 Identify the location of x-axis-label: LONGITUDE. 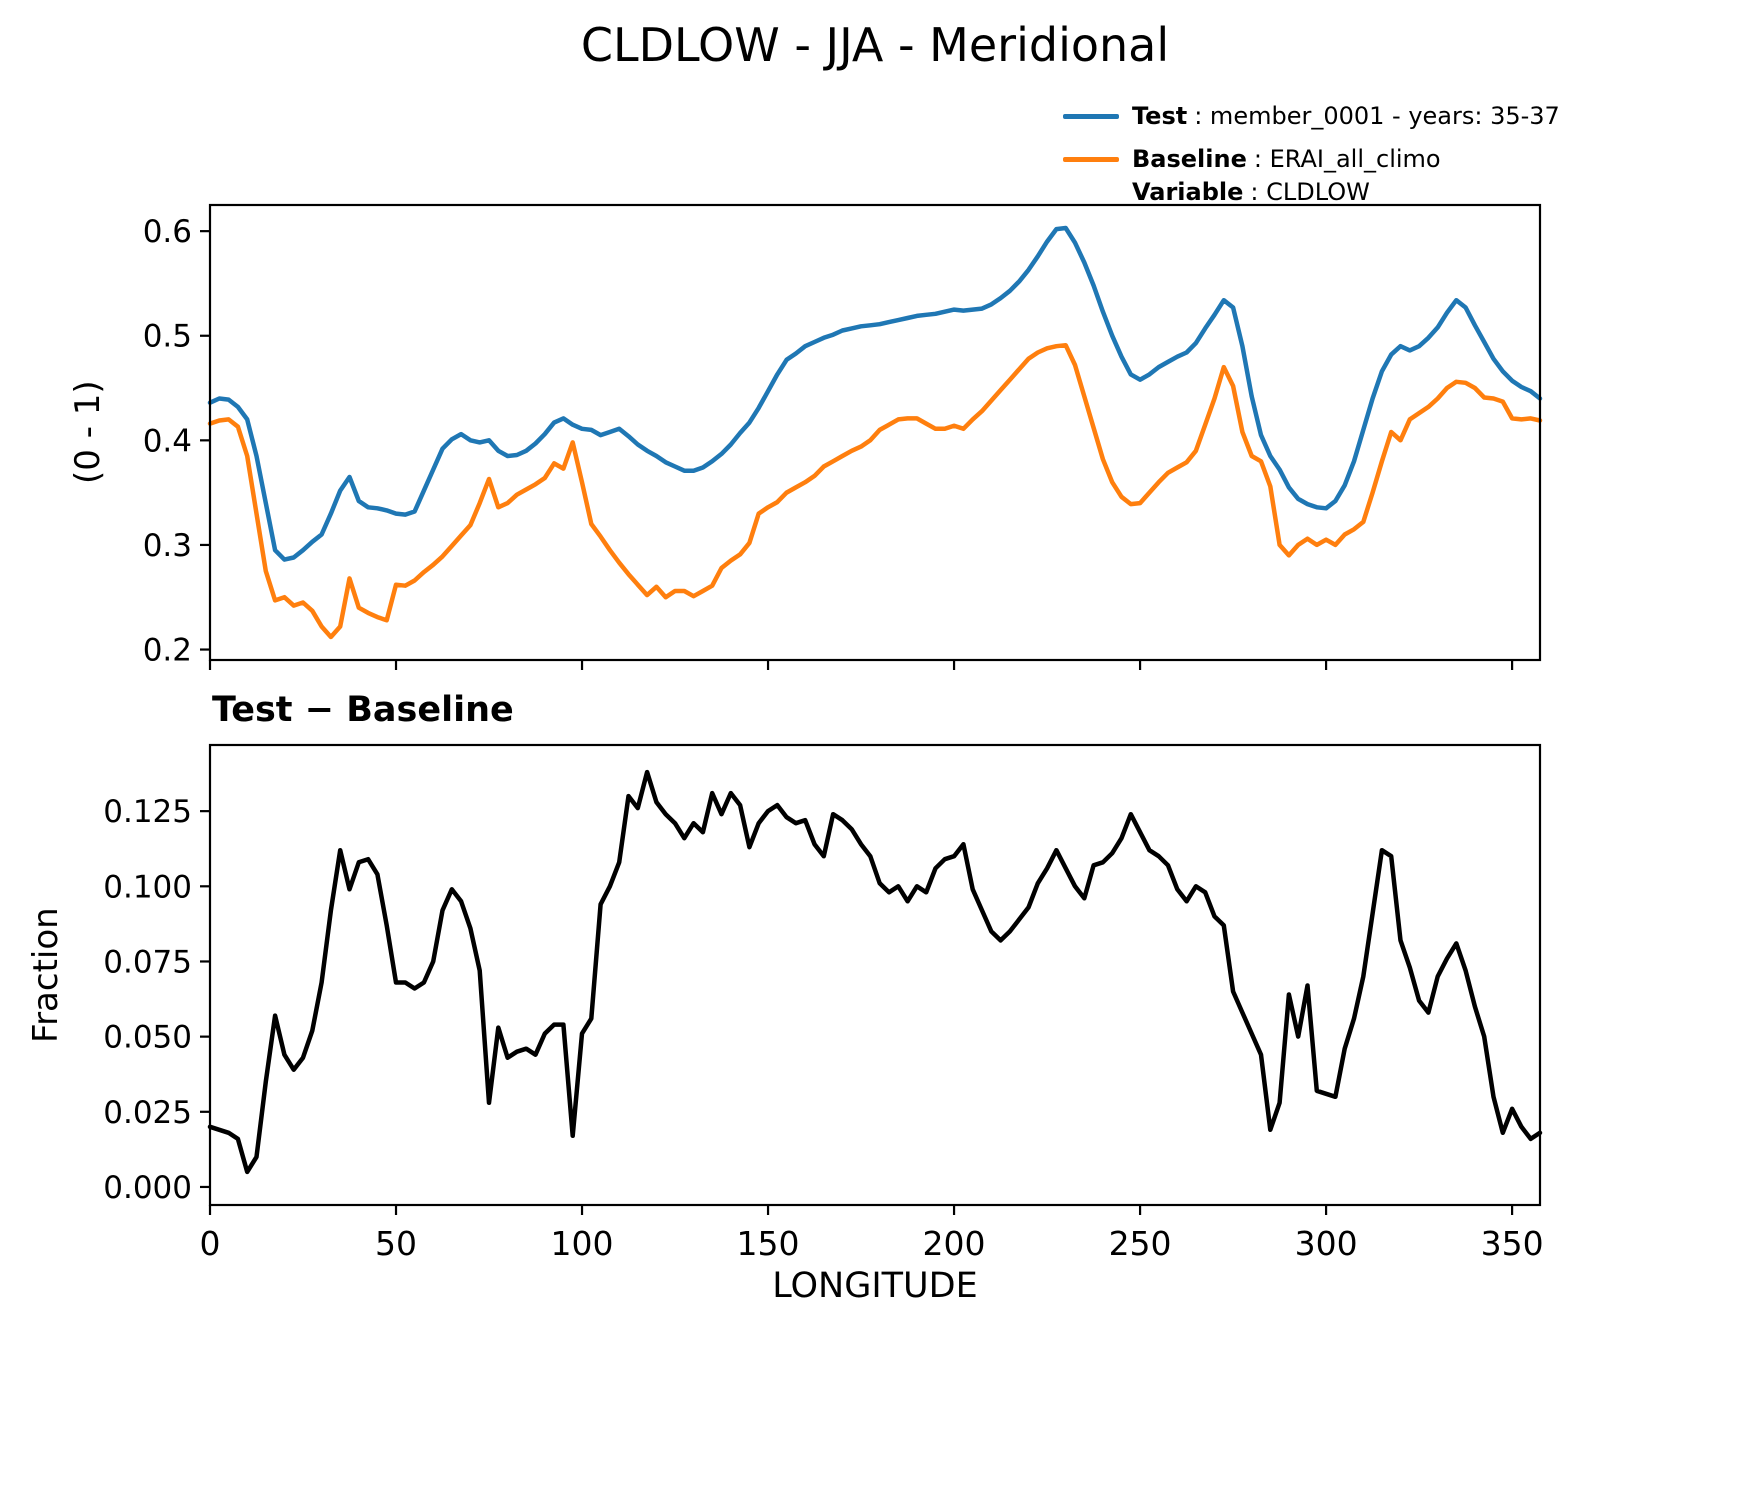
(875, 1286).